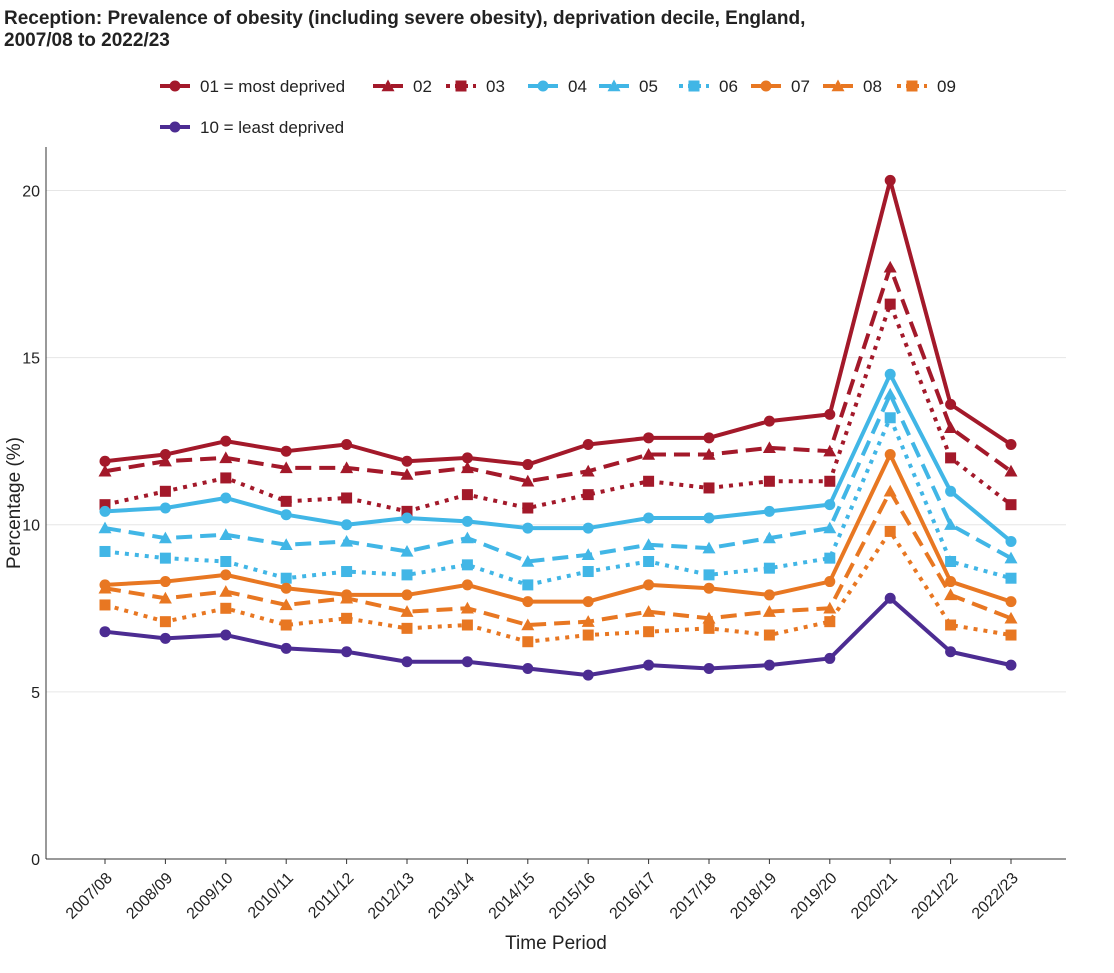 This screenshot has height=973, width=1114. I want to click on y-axis-title: Percentage (%), so click(14, 503).